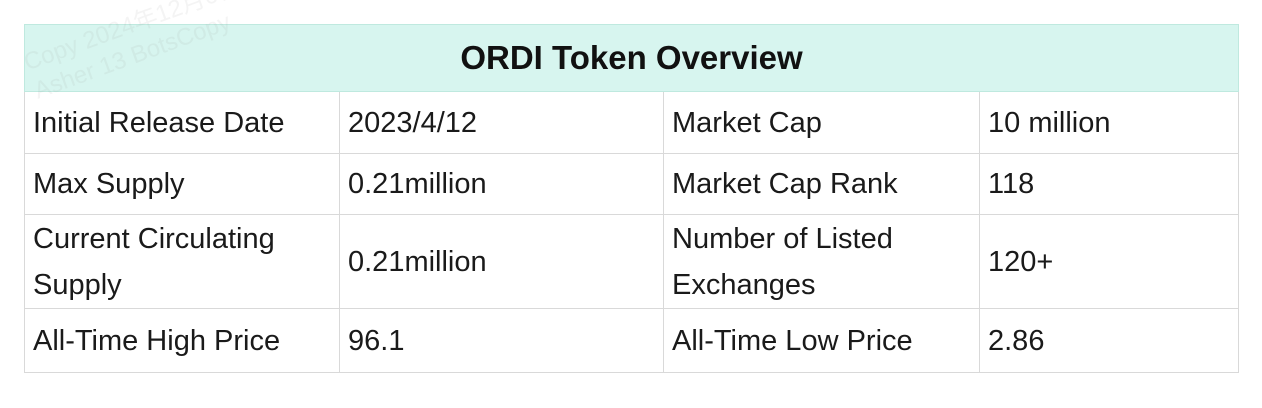 This screenshot has width=1262, height=408. What do you see at coordinates (182, 122) in the screenshot?
I see `label-initial-release-date: Initial Release Date` at bounding box center [182, 122].